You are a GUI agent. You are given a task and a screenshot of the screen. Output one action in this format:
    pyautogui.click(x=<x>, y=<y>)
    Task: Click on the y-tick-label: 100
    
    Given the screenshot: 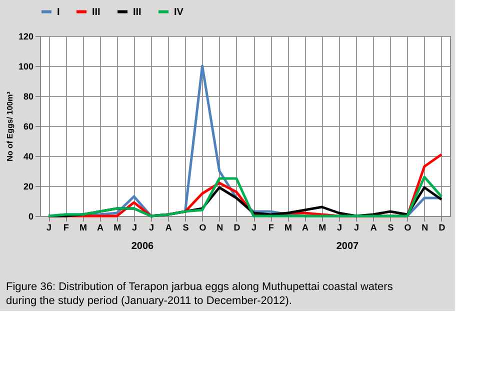 What is the action you would take?
    pyautogui.click(x=26, y=67)
    